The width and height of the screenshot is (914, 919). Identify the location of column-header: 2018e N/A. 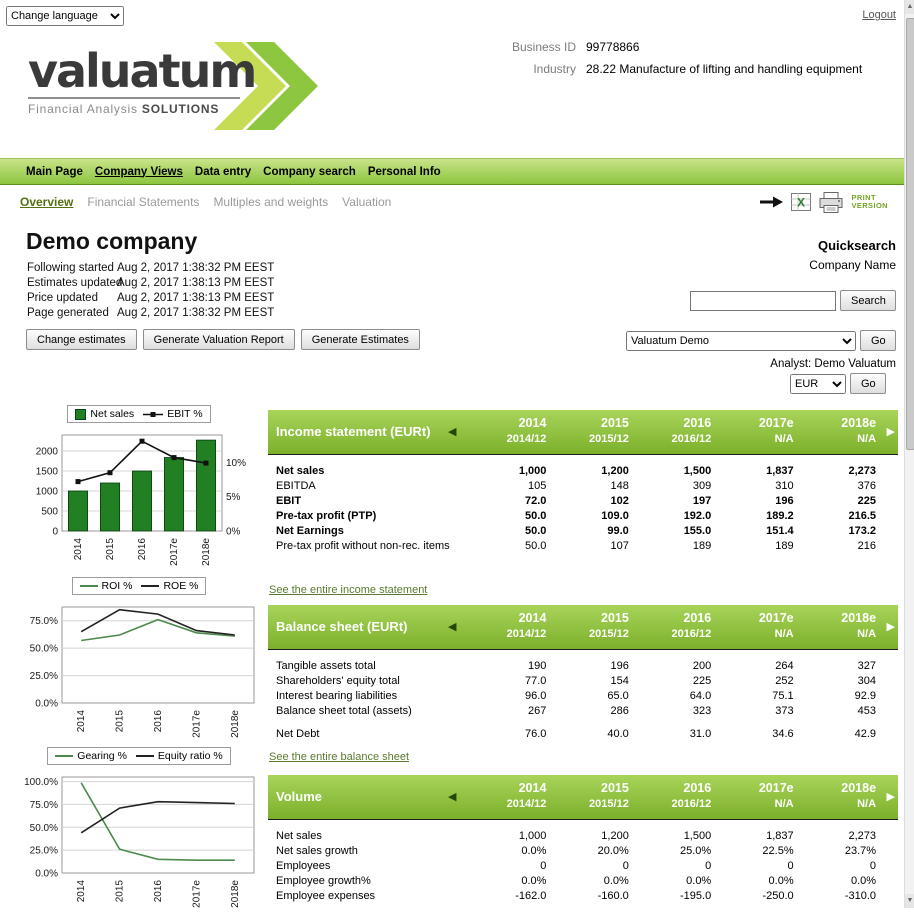
(859, 795).